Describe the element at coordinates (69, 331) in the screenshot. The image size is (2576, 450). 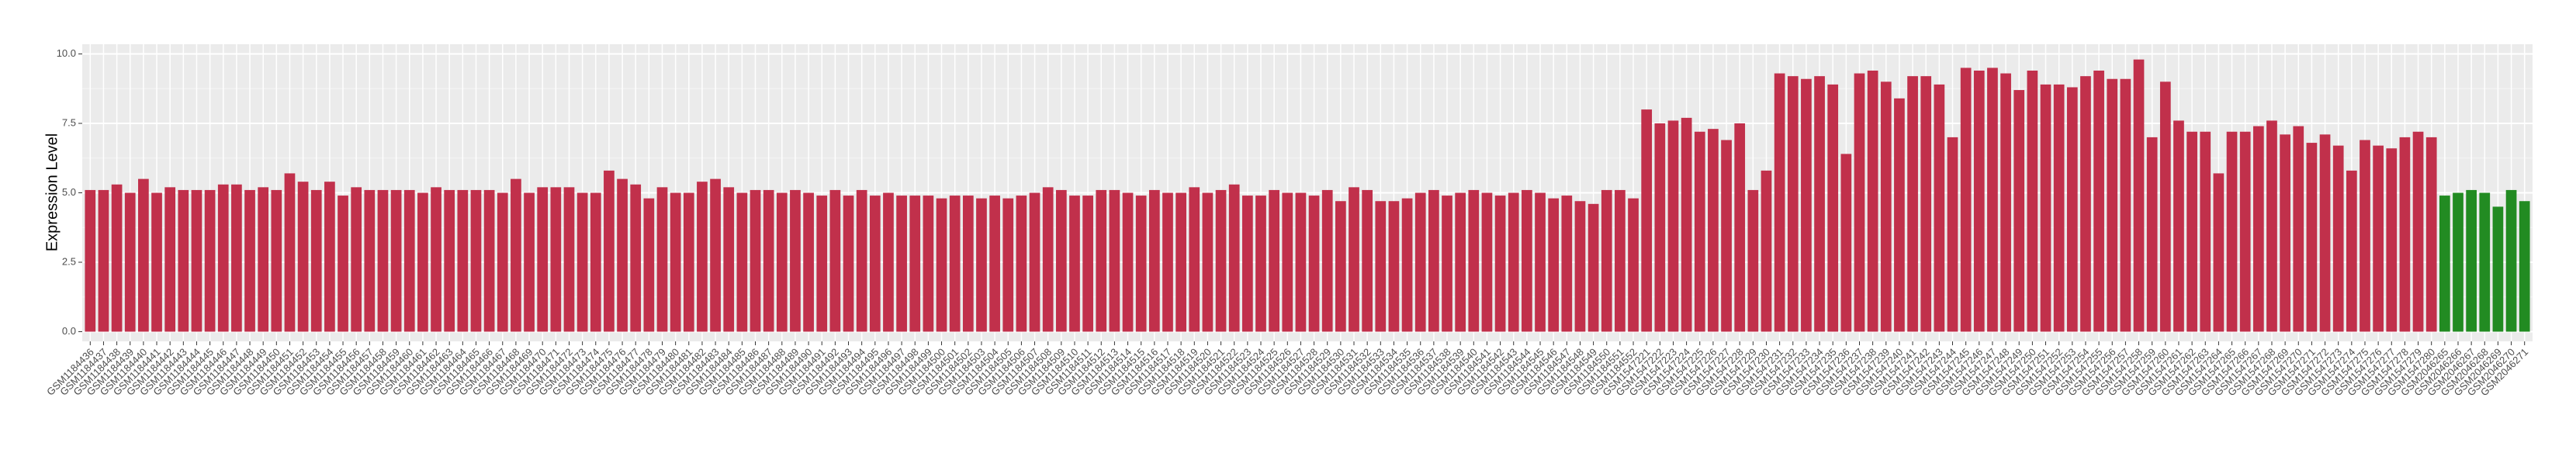
I see `y-tick-label: 0.0` at that location.